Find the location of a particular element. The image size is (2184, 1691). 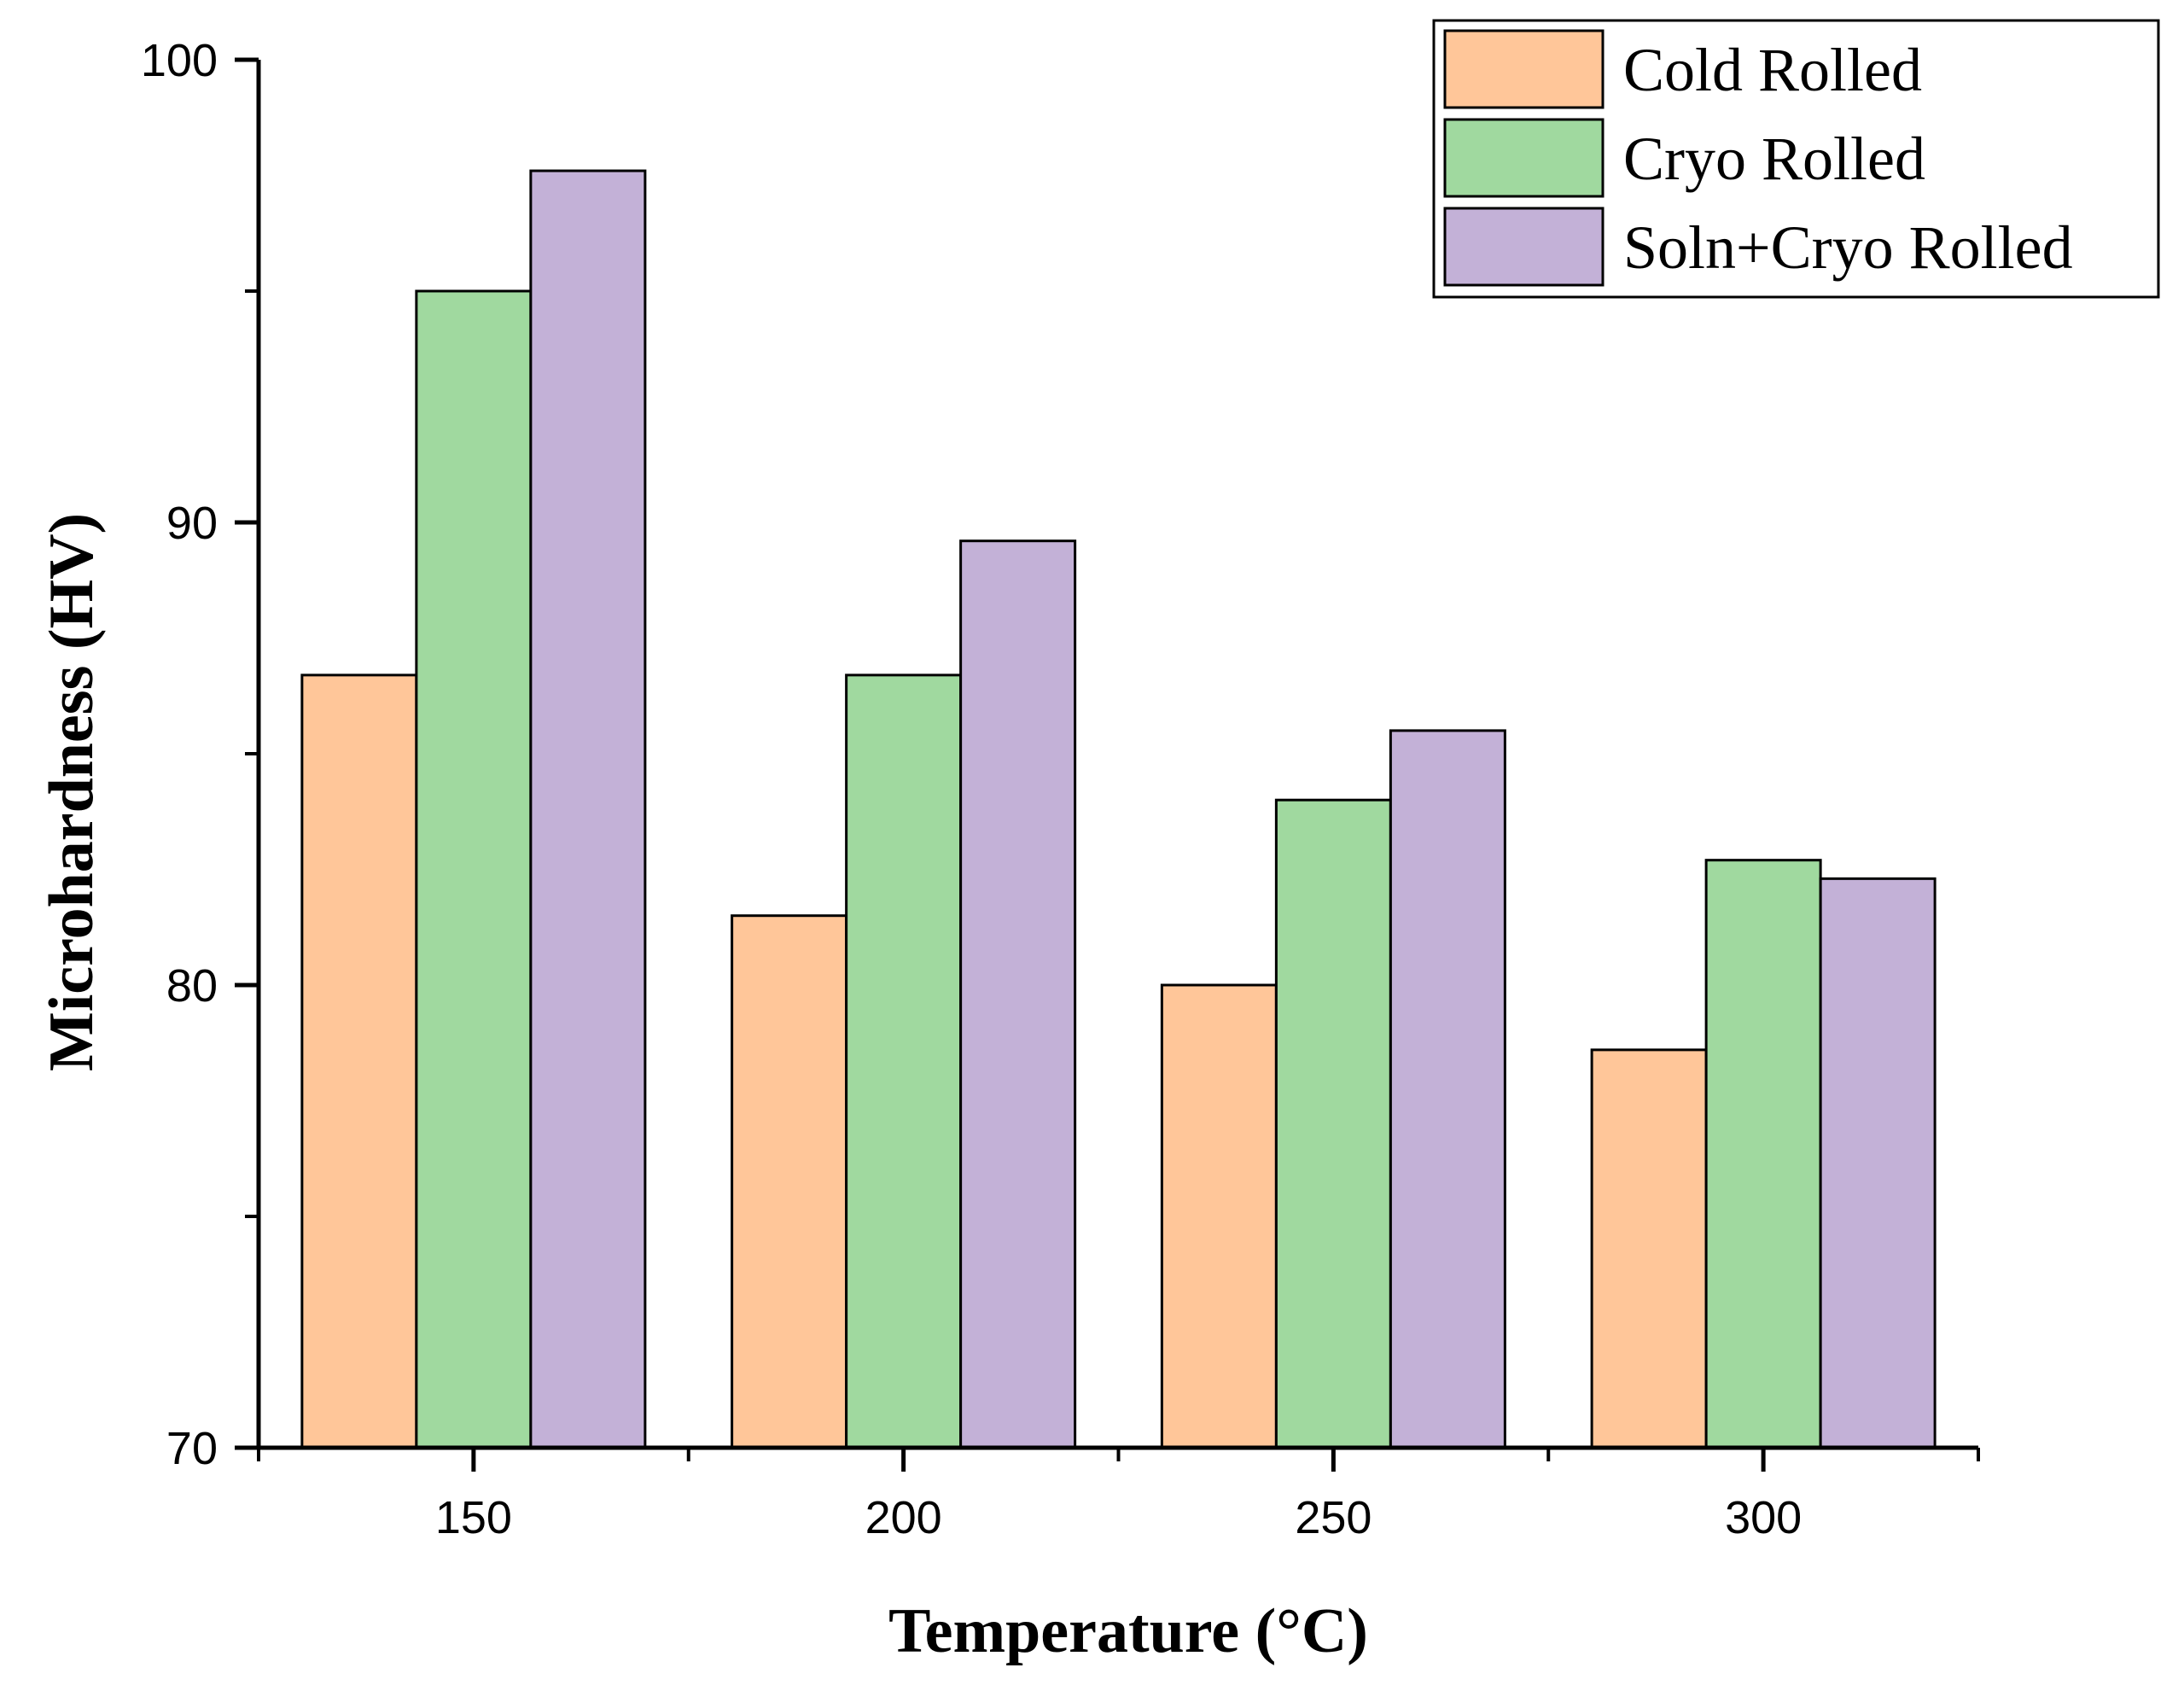

legend: Cold Rolled Cryo Rolled Soln+Cryo Rolled is located at coordinates (1796, 159).